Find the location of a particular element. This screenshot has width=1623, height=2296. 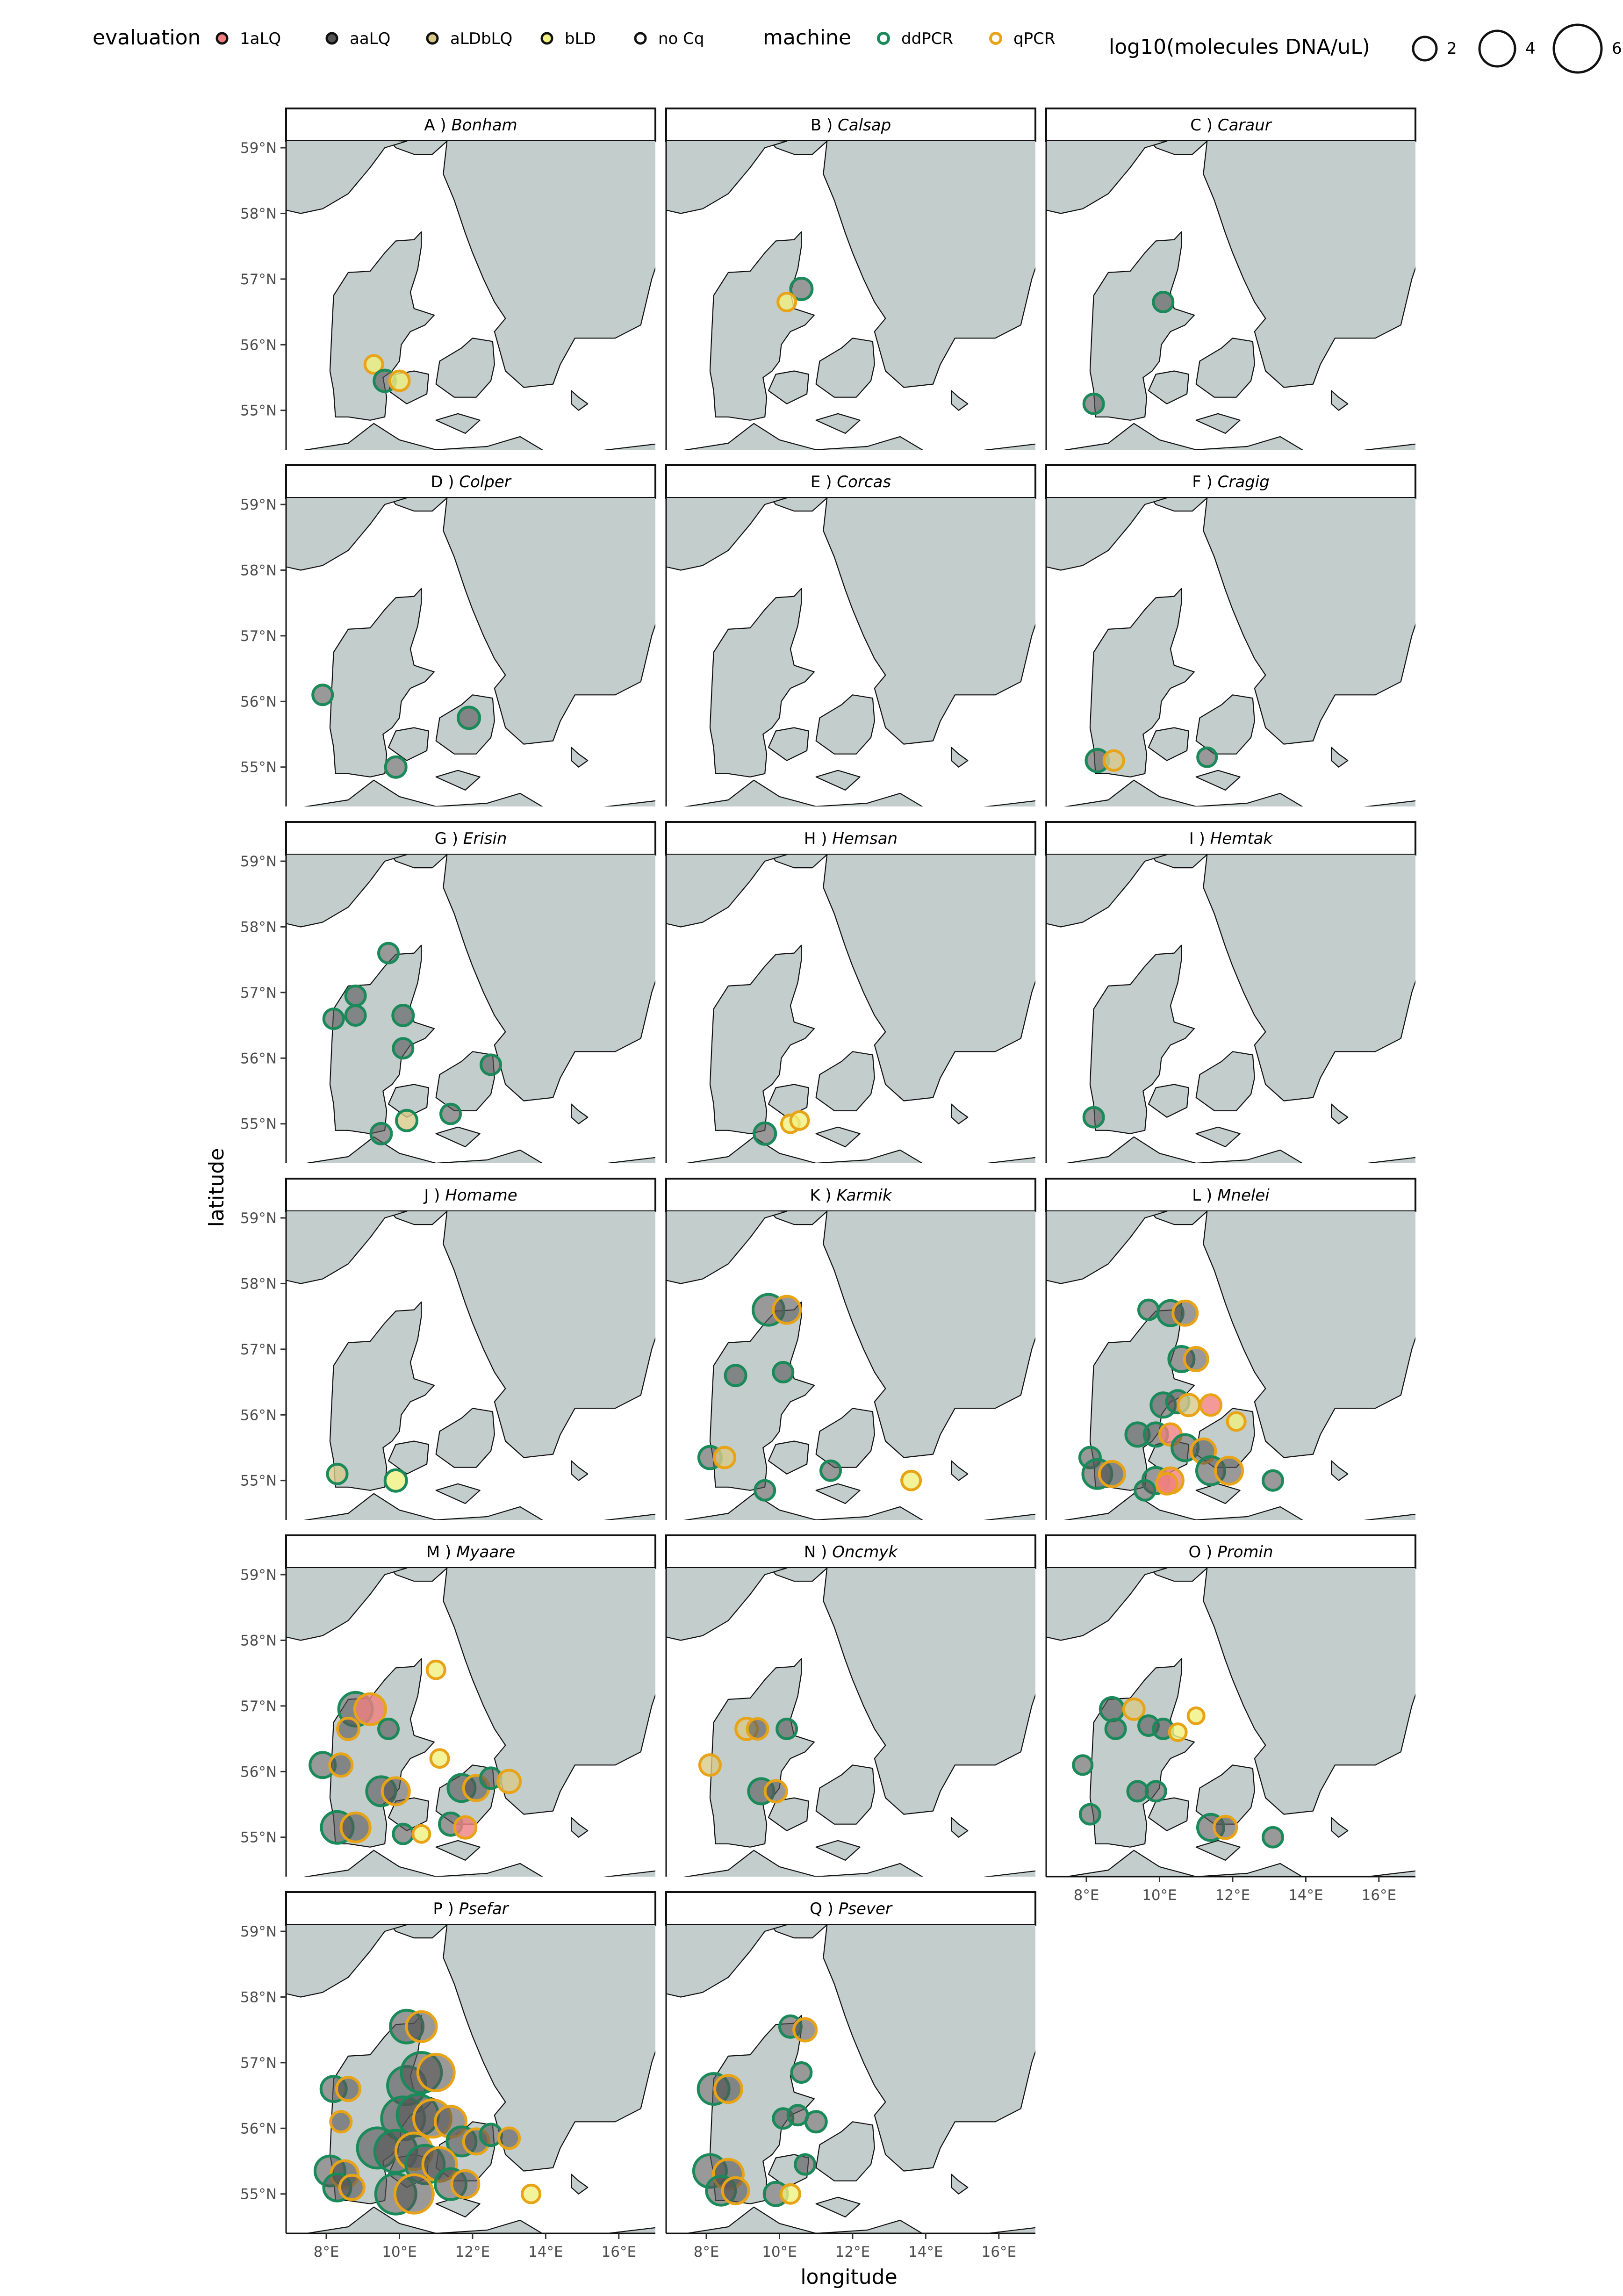

facet-species: Colper is located at coordinates (485, 482).